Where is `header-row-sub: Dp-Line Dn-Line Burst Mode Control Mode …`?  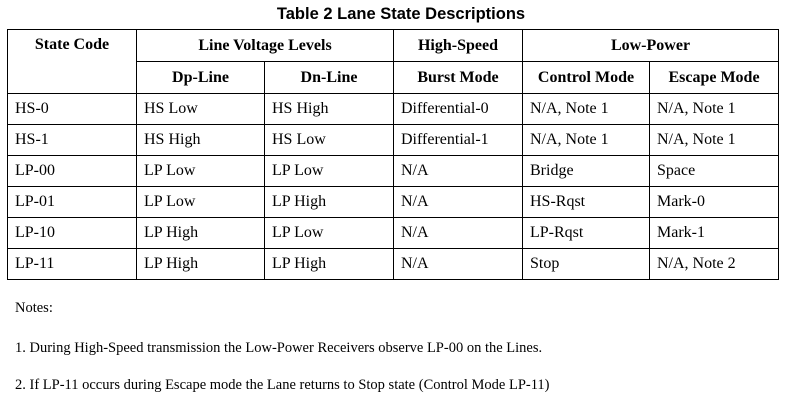 header-row-sub: Dp-Line Dn-Line Burst Mode Control Mode … is located at coordinates (393, 77).